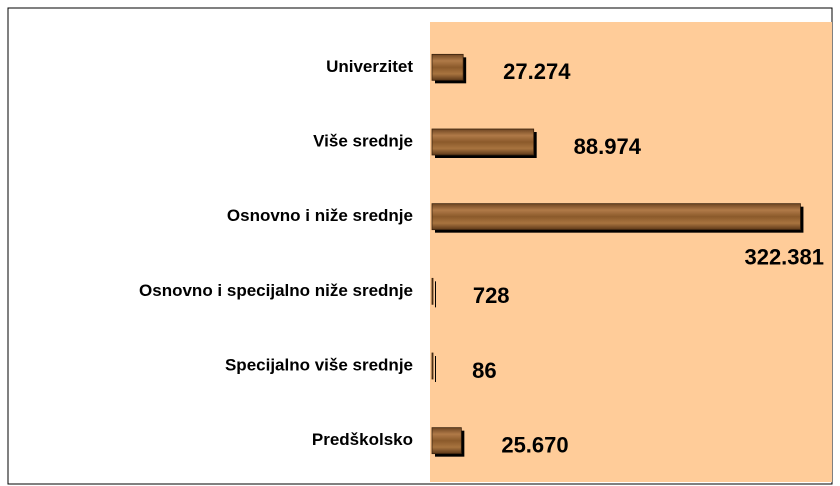 The height and width of the screenshot is (486, 840). I want to click on y-tick-label: Osnovno i specijalno niže srednje, so click(276, 290).